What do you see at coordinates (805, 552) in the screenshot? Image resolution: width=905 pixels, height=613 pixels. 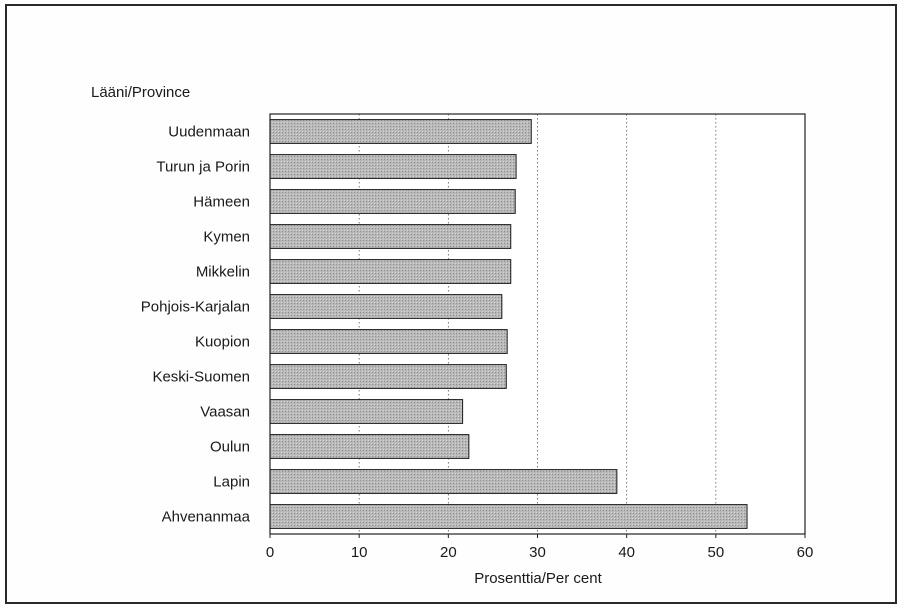 I see `x-tick-label: 60` at bounding box center [805, 552].